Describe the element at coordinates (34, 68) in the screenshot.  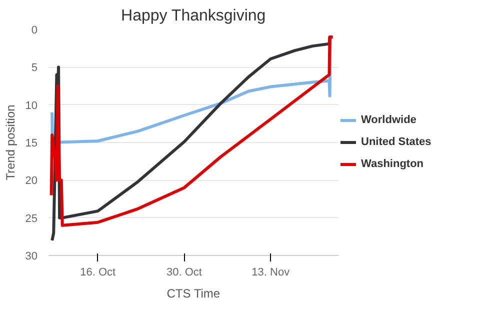
I see `y-tick-label: 5` at that location.